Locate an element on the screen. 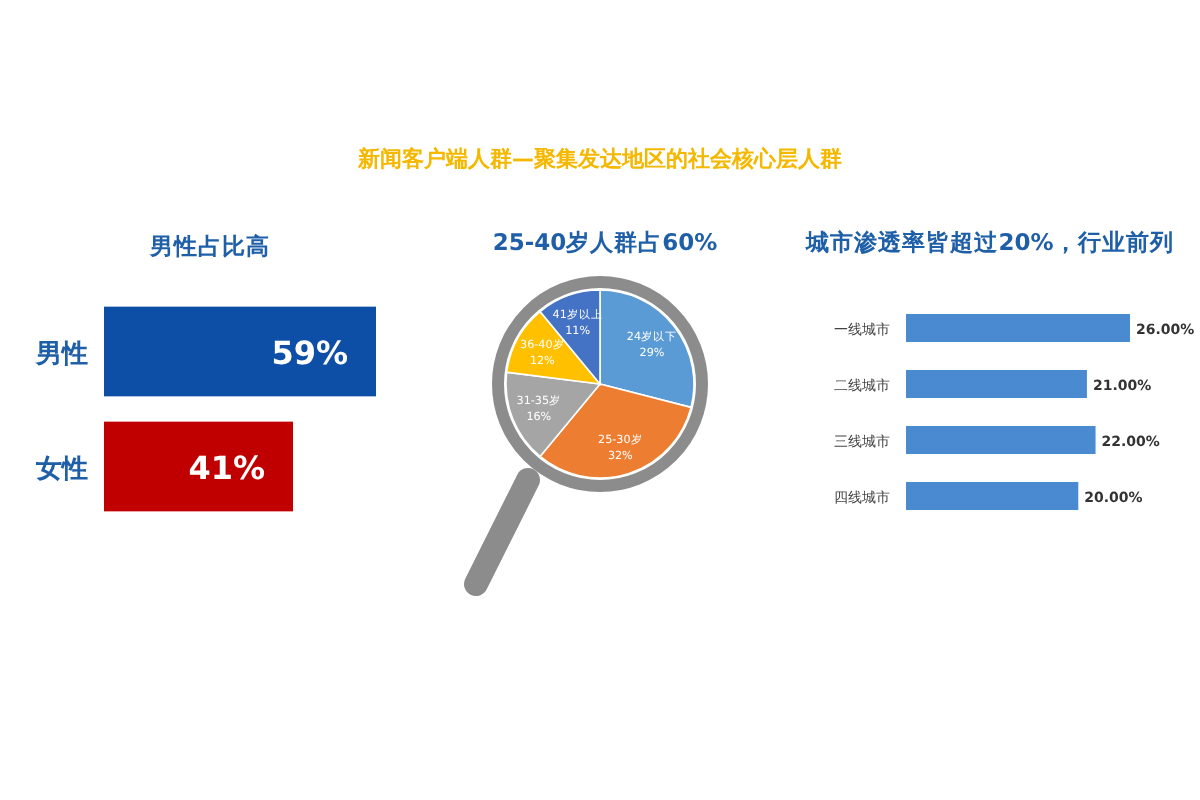 The width and height of the screenshot is (1200, 800). chart-title: 城市渗透率皆超过20%，行业前列 is located at coordinates (989, 242).